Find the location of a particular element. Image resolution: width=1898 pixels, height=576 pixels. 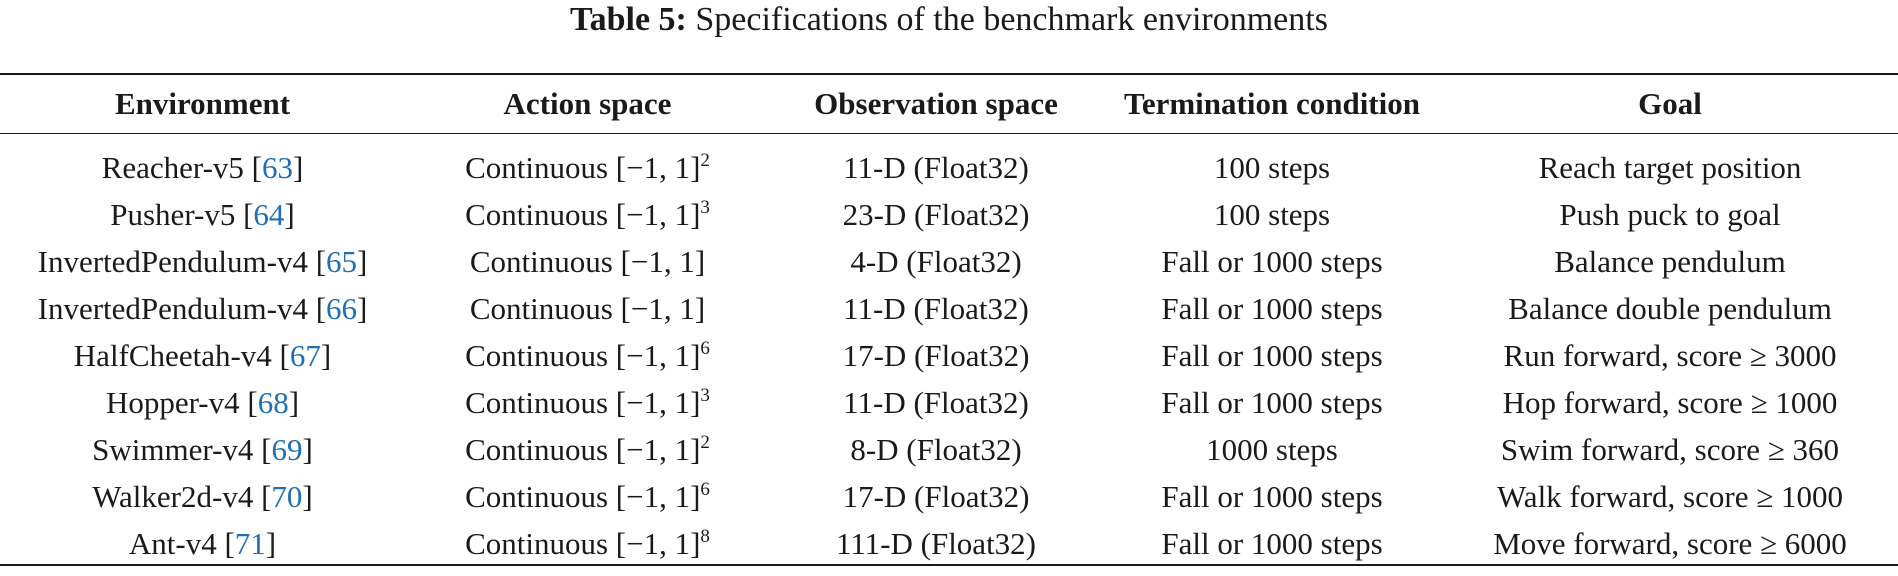

cell-environment: Pusher-v5 [64] is located at coordinates (202, 214).